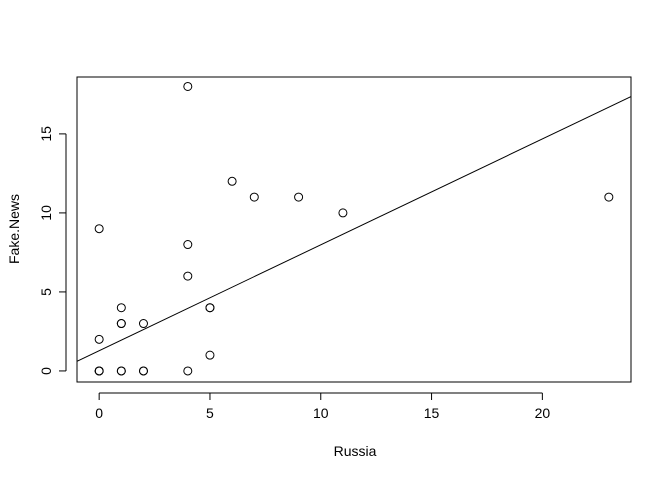 The width and height of the screenshot is (672, 480). What do you see at coordinates (99, 413) in the screenshot?
I see `x-tick-label: 0` at bounding box center [99, 413].